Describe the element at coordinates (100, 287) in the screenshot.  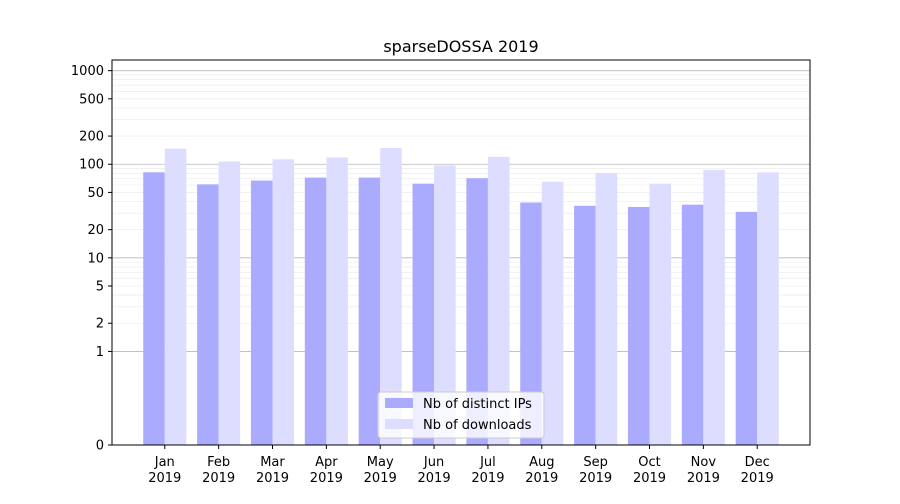
I see `y-tick-label: 5` at that location.